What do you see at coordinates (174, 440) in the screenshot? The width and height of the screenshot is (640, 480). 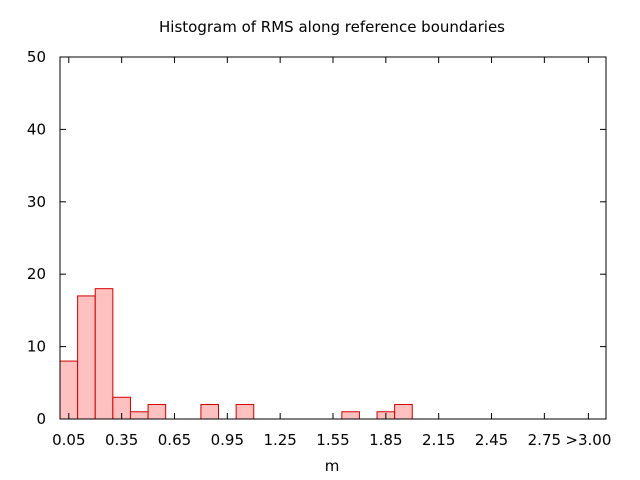 I see `x-tick-label: 0.65` at bounding box center [174, 440].